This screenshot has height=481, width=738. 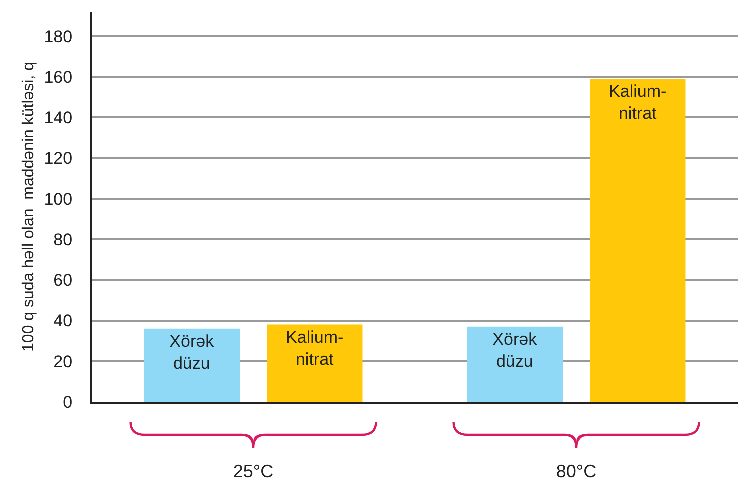 What do you see at coordinates (63, 321) in the screenshot?
I see `y-tick-label: 40` at bounding box center [63, 321].